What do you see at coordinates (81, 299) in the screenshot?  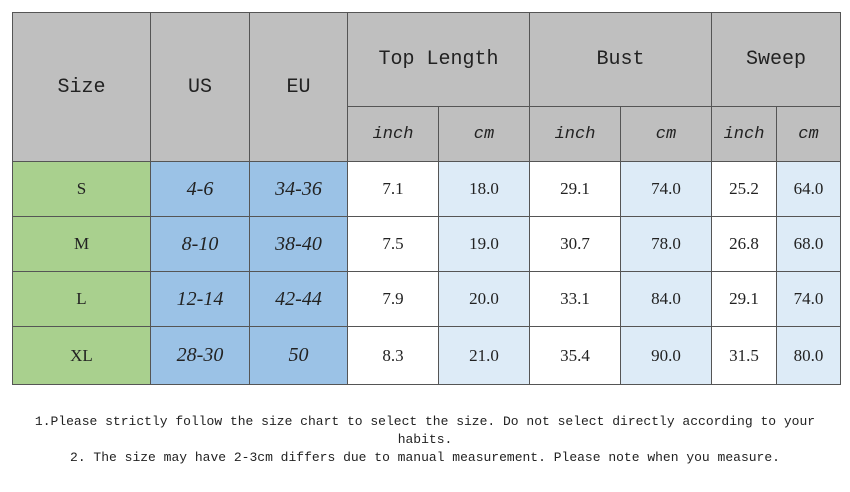 I see `table-cell: L` at bounding box center [81, 299].